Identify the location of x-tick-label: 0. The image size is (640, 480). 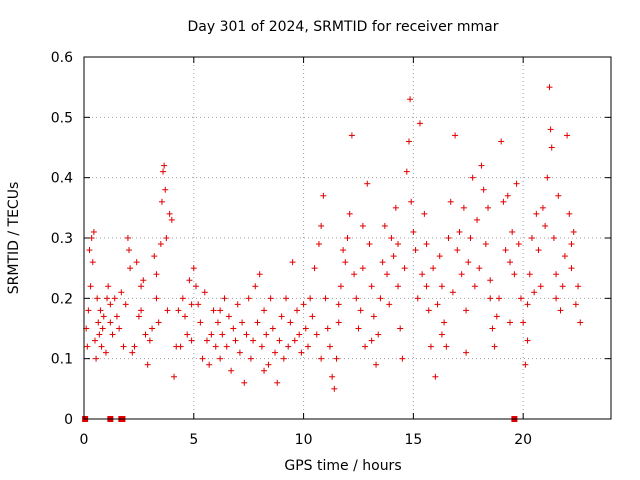
(84, 440).